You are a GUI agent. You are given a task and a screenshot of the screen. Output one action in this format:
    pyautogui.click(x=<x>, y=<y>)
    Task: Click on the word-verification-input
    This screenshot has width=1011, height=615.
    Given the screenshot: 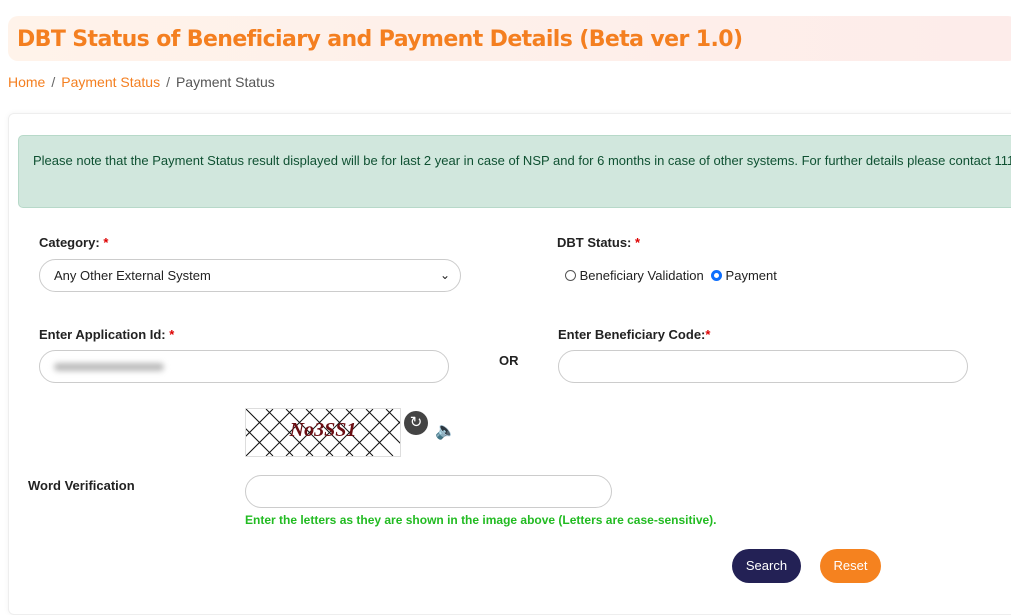 What is the action you would take?
    pyautogui.click(x=428, y=491)
    